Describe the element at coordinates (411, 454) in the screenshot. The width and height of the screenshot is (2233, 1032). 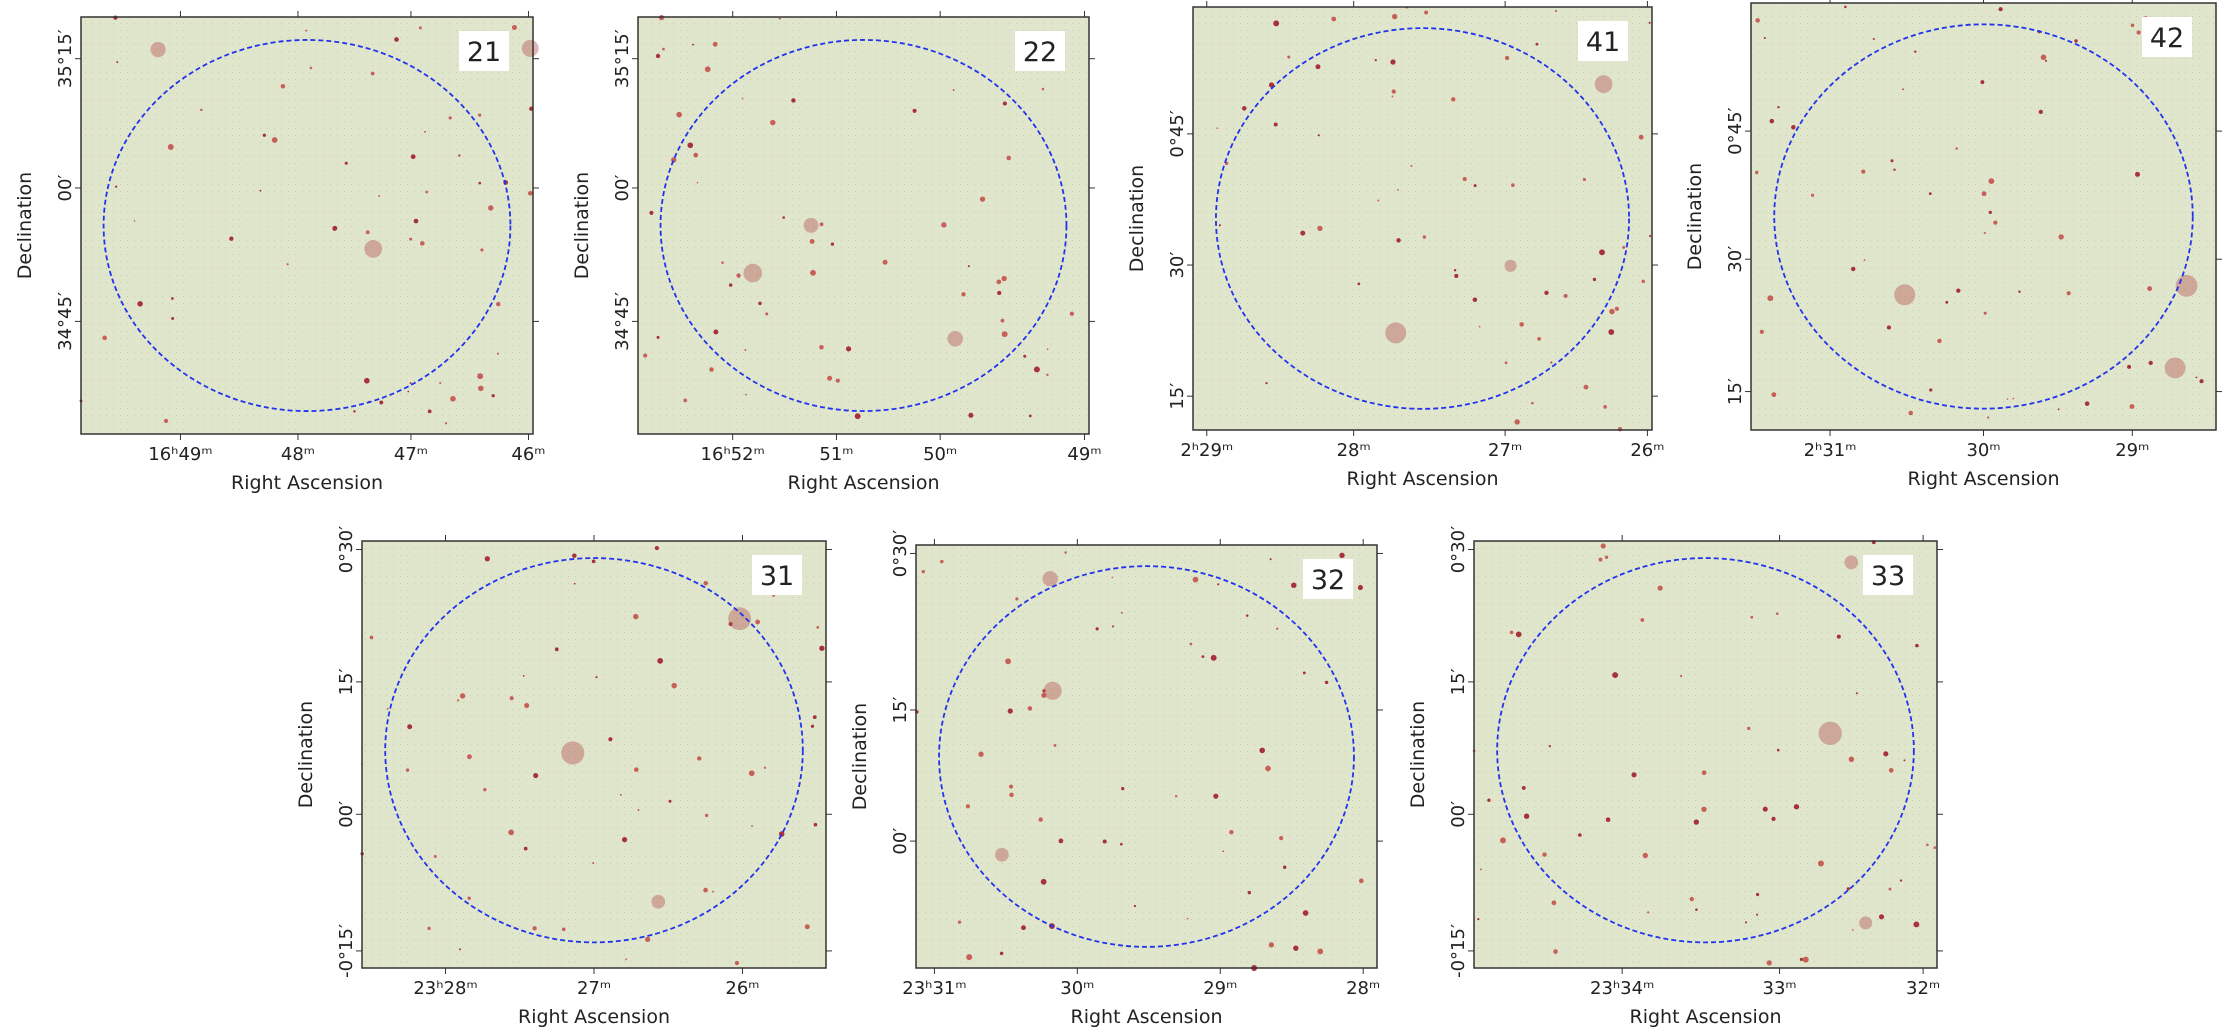
I see `x-tick-label: 47ᵐ` at that location.